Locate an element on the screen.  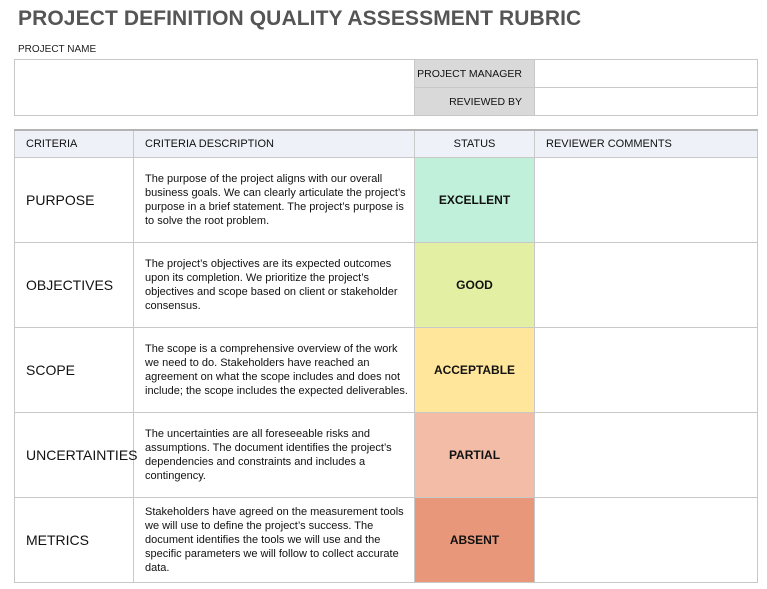
criteria: UNCERTAINTIES is located at coordinates (76, 455).